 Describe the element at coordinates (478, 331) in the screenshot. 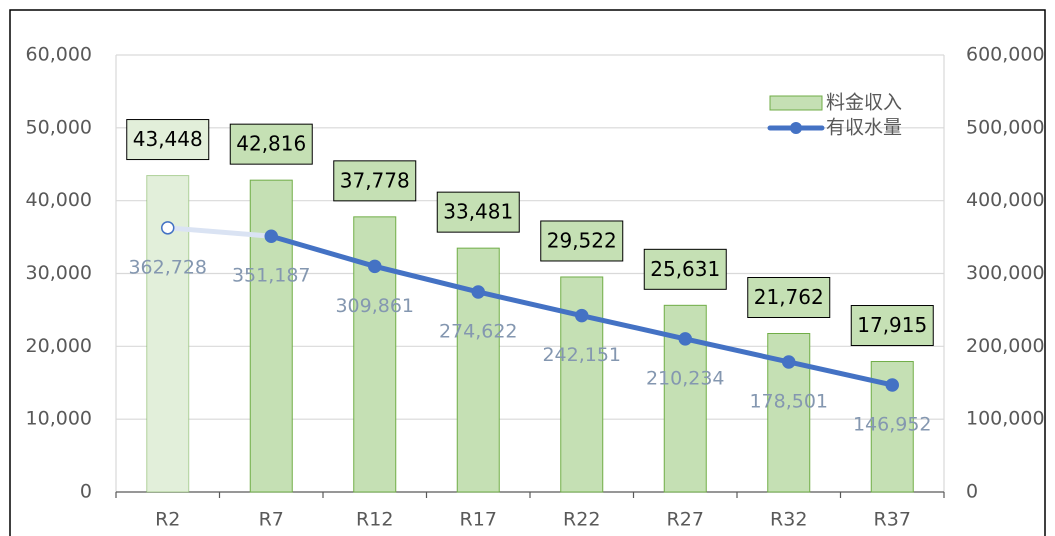

I see `data-label: 274,622` at that location.